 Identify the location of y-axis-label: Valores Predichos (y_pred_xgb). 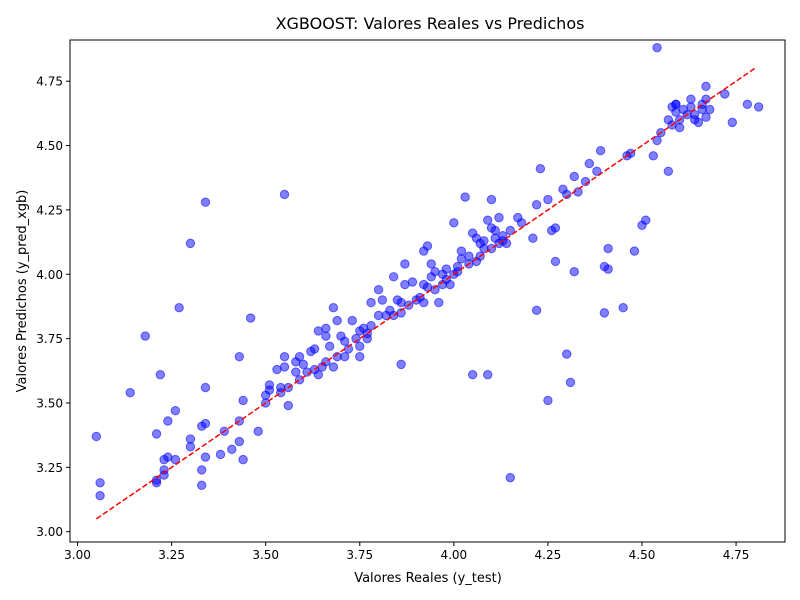
(22, 291).